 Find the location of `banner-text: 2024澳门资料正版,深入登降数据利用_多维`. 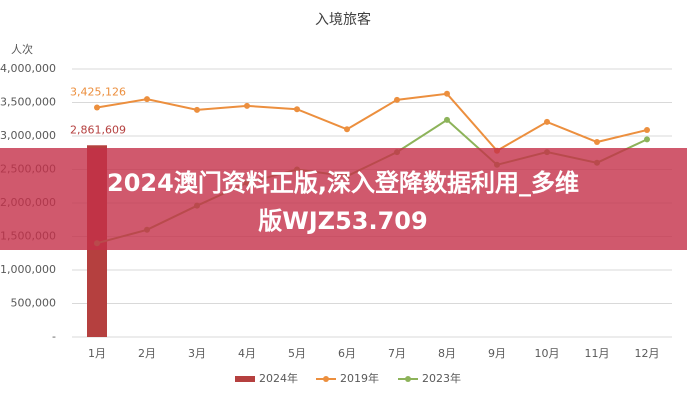

banner-text: 2024澳门资料正版,深入登降数据利用_多维 is located at coordinates (343, 183).